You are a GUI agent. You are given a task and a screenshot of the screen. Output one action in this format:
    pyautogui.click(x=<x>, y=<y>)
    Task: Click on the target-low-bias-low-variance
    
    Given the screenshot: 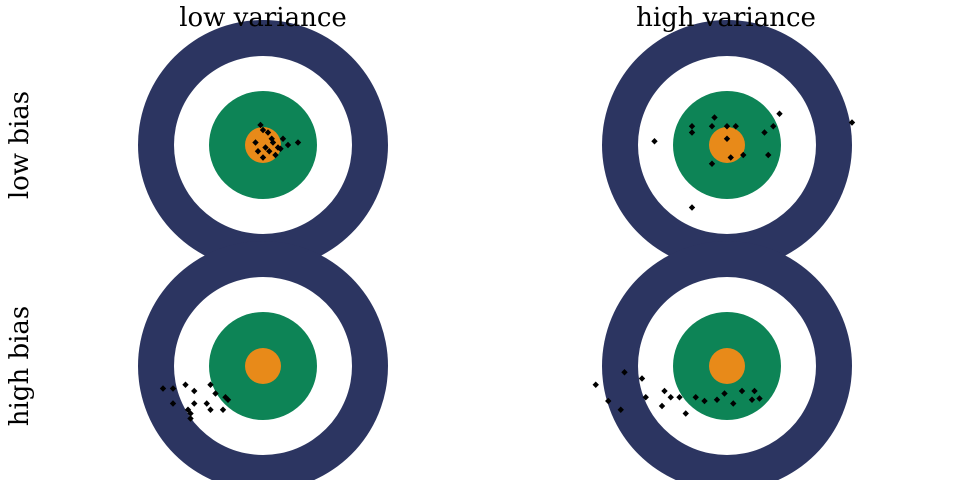 What is the action you would take?
    pyautogui.click(x=263, y=145)
    